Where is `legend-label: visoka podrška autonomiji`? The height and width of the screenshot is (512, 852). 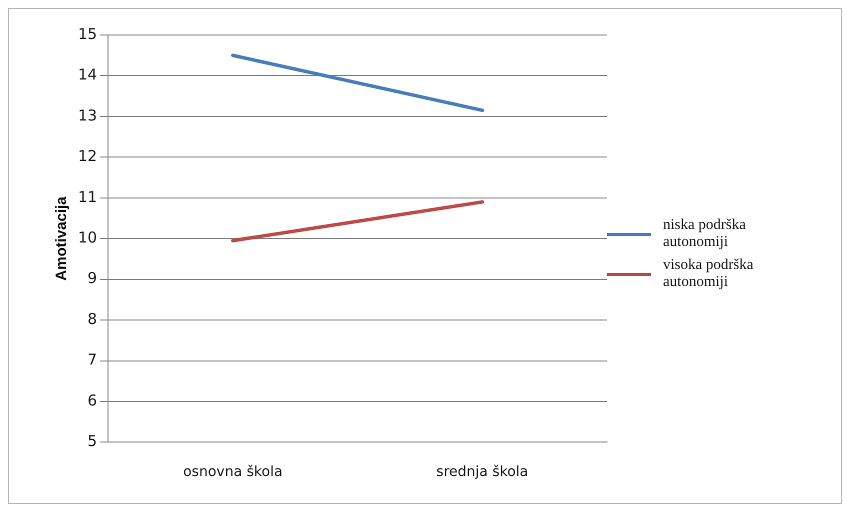
legend-label: visoka podrška autonomiji is located at coordinates (708, 274).